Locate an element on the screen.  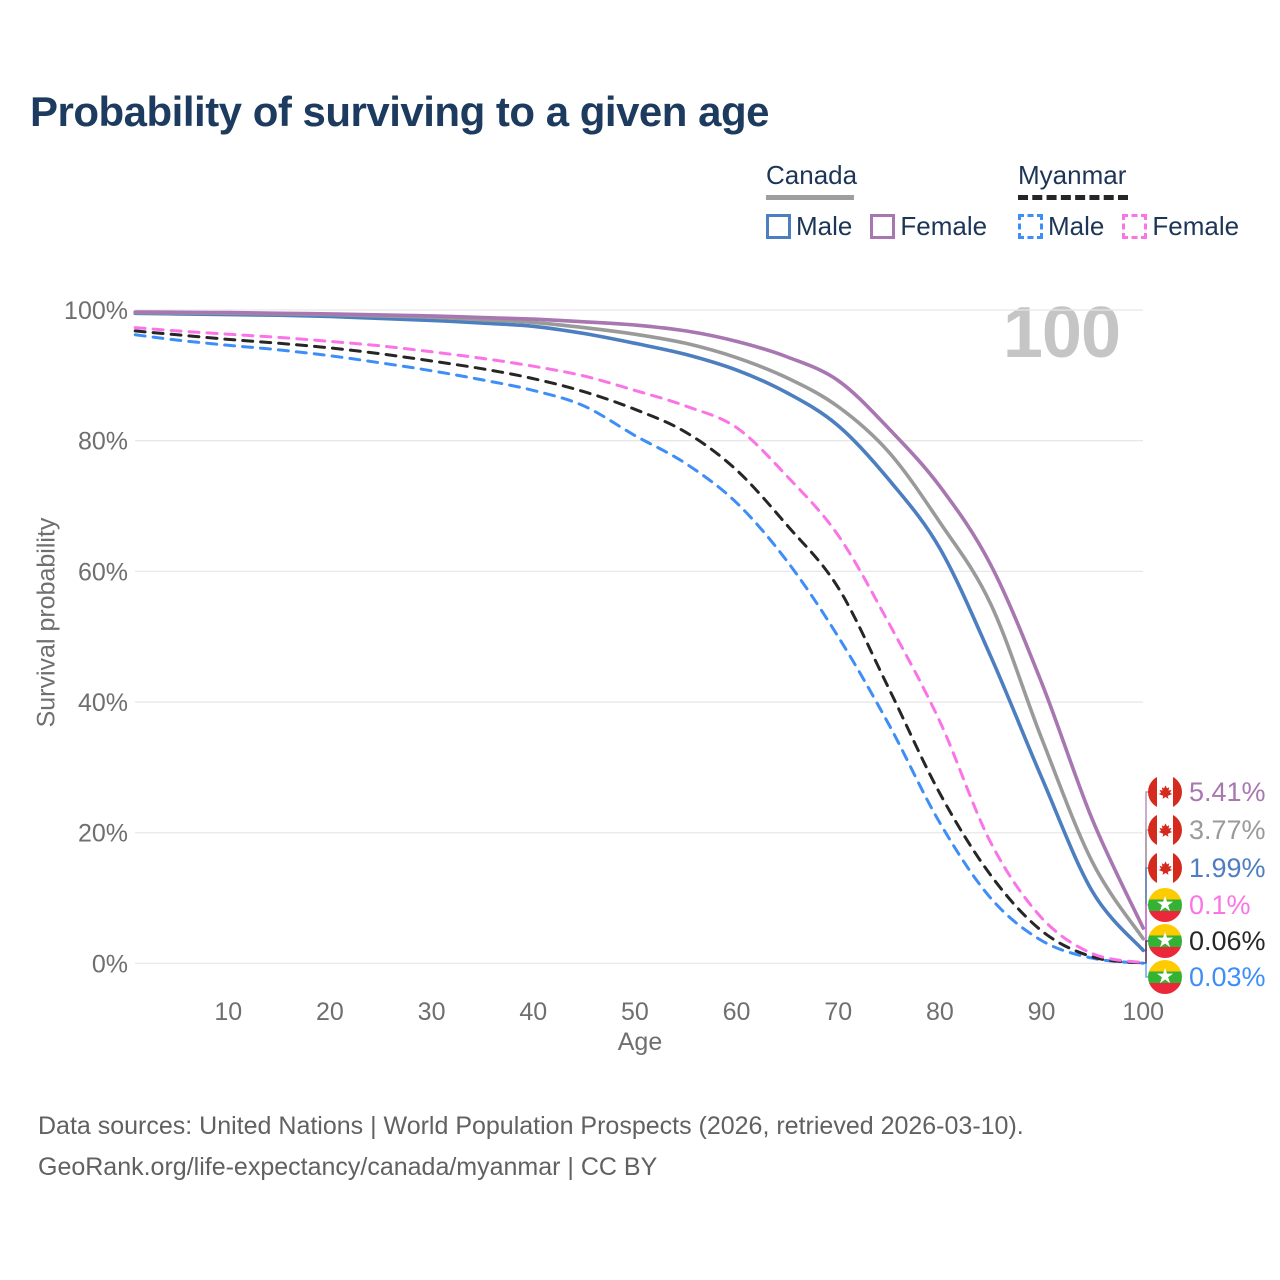
y-tick-label: 60% is located at coordinates (103, 572).